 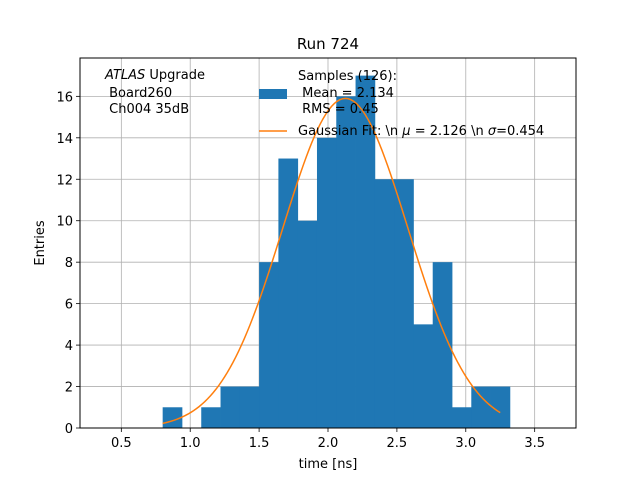 I want to click on legend-fit-mu-value: = 2.126 \n, so click(x=449, y=131).